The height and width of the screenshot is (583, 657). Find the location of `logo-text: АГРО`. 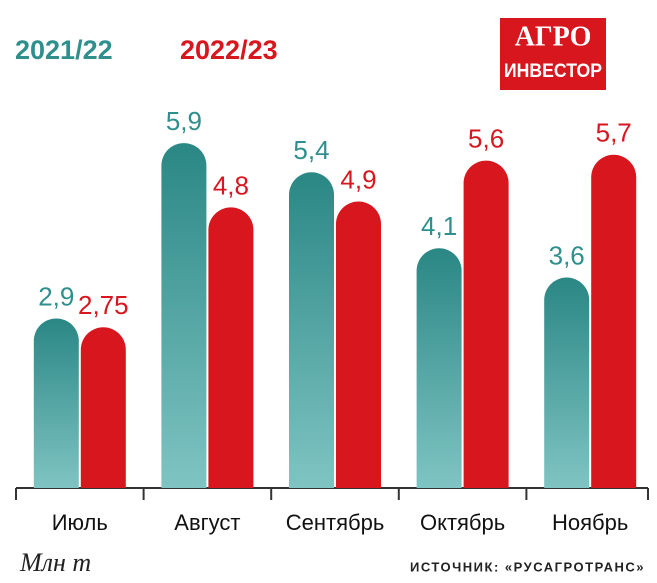

logo-text: АГРО is located at coordinates (553, 36).